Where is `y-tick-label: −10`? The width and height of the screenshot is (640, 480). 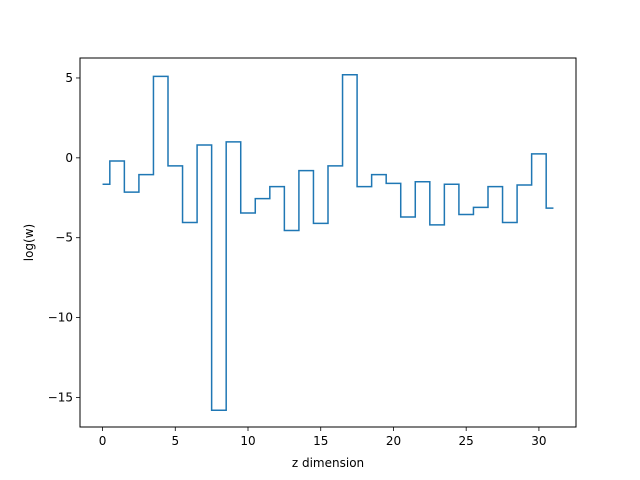
y-tick-label: −10 is located at coordinates (60, 318).